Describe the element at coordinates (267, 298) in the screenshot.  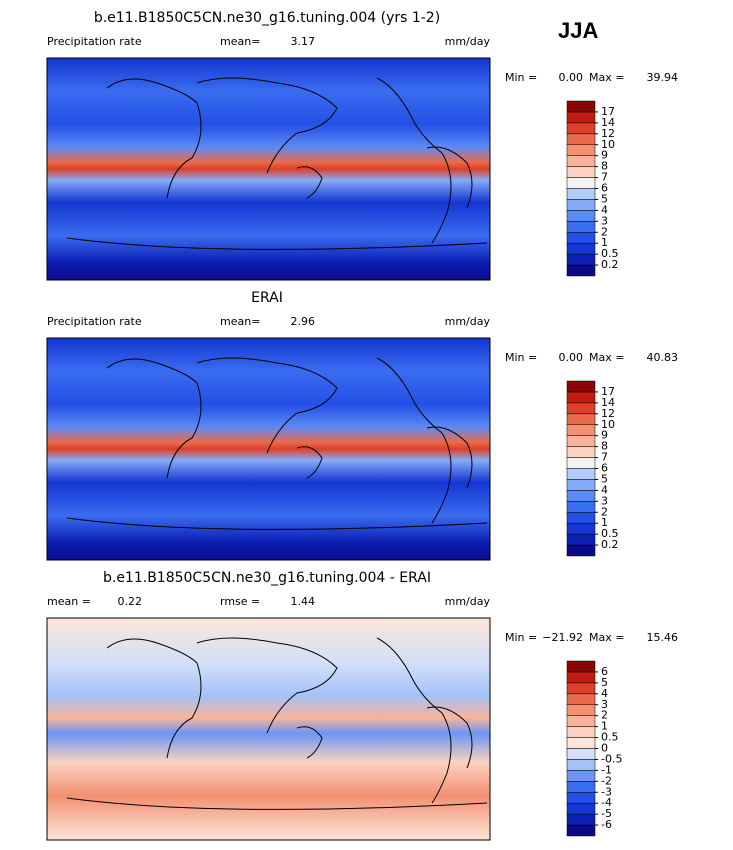
I see `panel-title: ERAI` at that location.